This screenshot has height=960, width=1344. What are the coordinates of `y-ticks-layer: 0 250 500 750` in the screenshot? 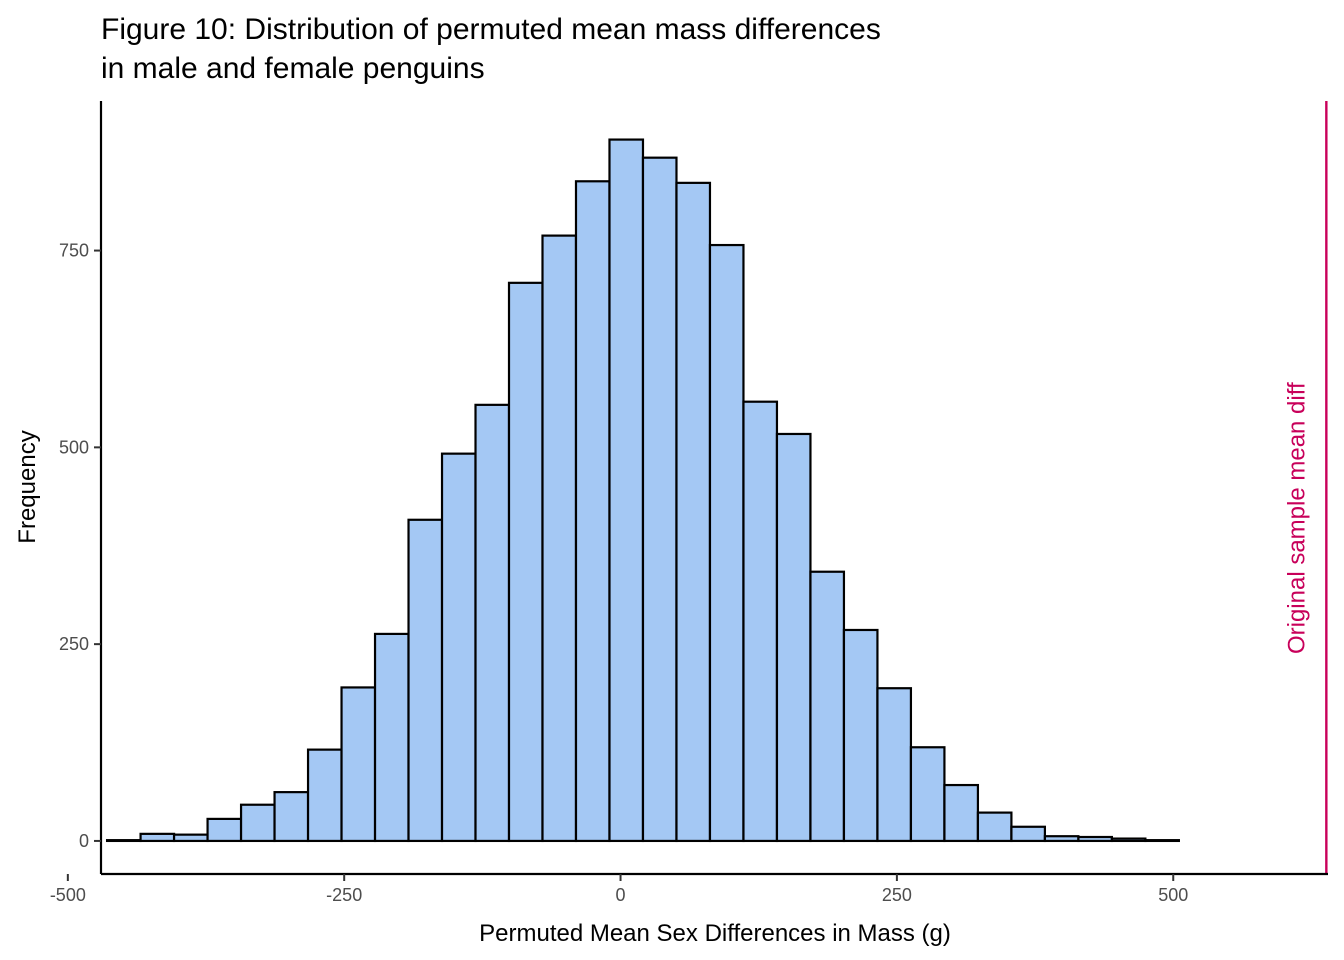 It's located at (80, 546).